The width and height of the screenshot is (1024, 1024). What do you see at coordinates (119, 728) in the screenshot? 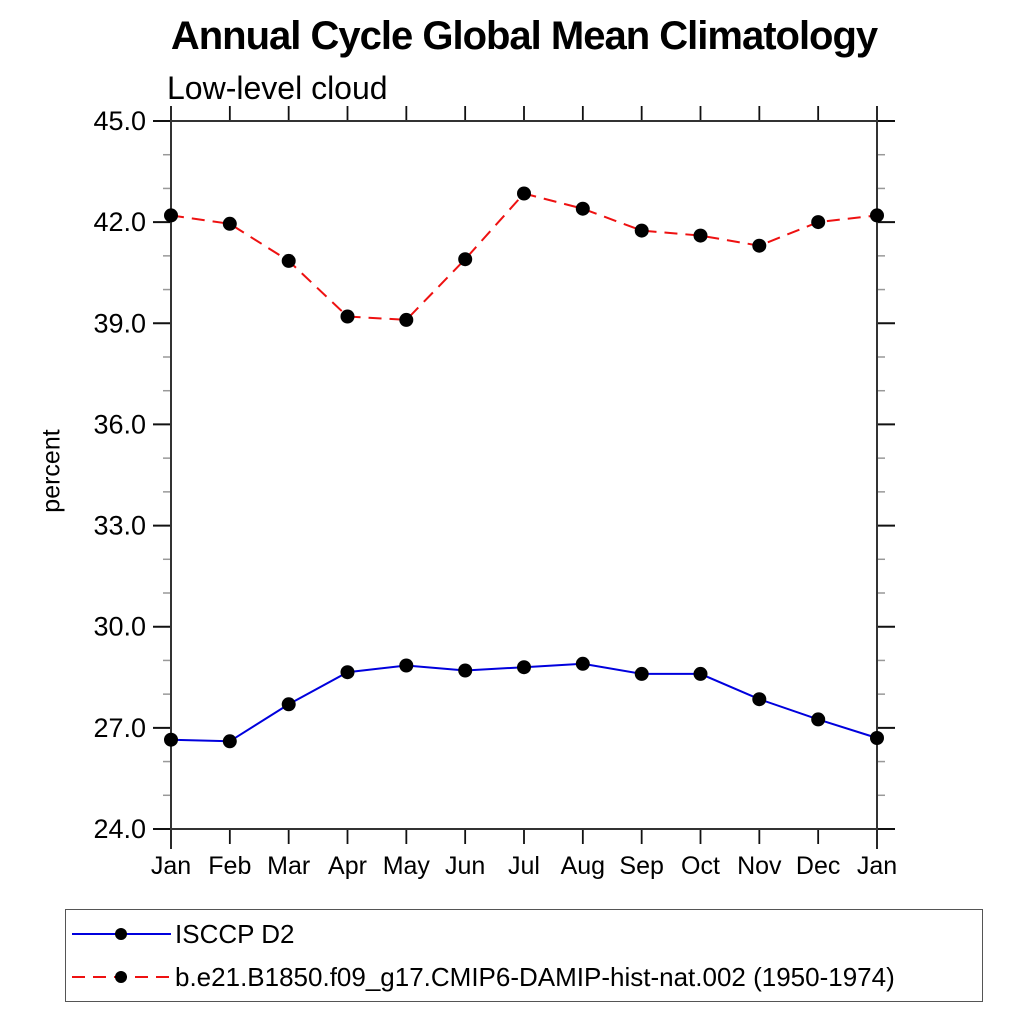
I see `y-tick-label: 27.0` at bounding box center [119, 728].